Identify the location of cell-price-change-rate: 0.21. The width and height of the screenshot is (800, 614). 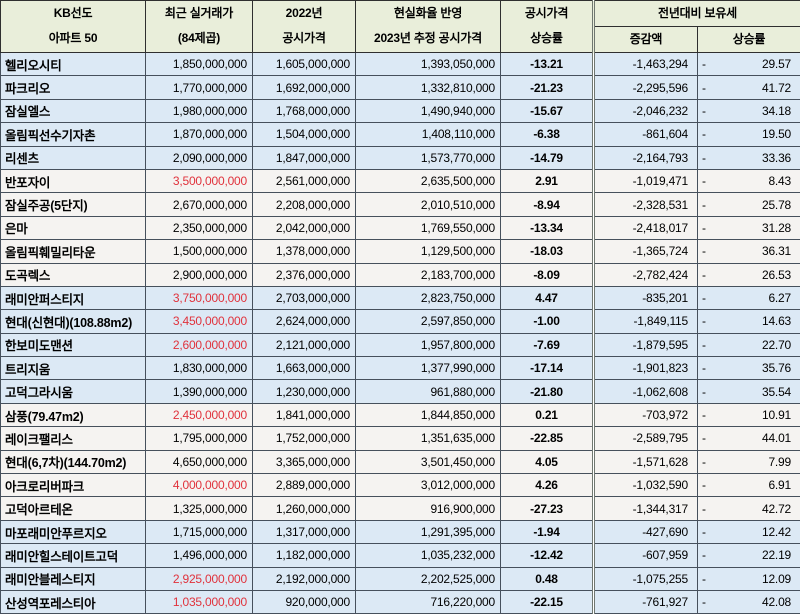
(547, 414).